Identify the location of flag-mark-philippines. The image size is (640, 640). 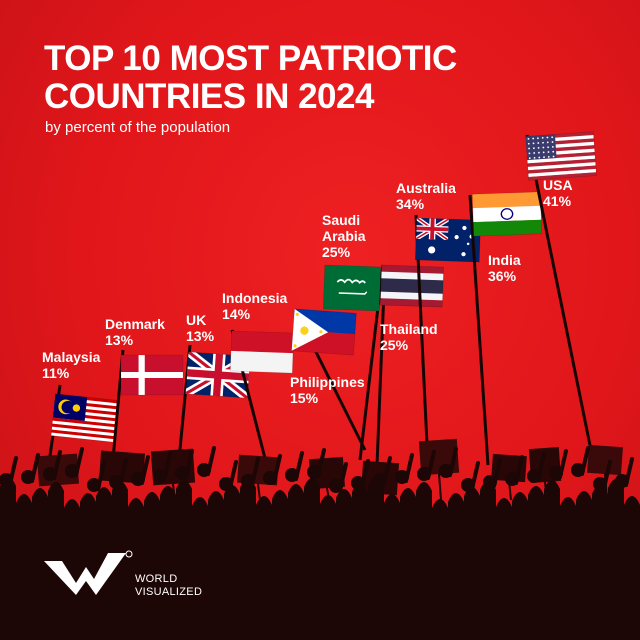
(329, 379).